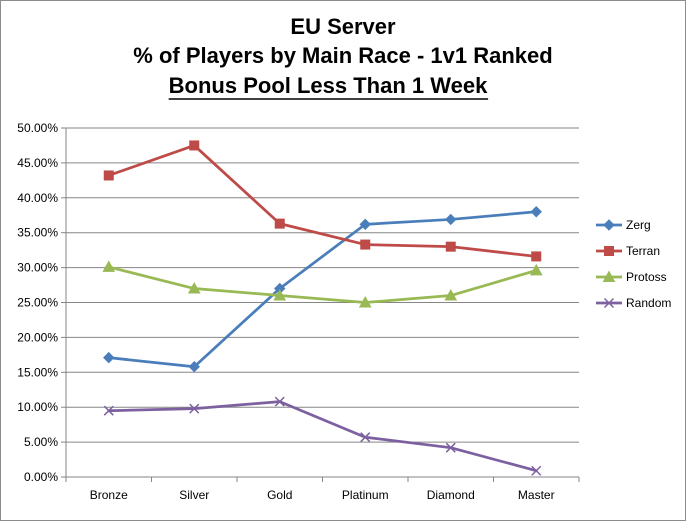  Describe the element at coordinates (37, 163) in the screenshot. I see `y-tick-label: 45.00%` at that location.